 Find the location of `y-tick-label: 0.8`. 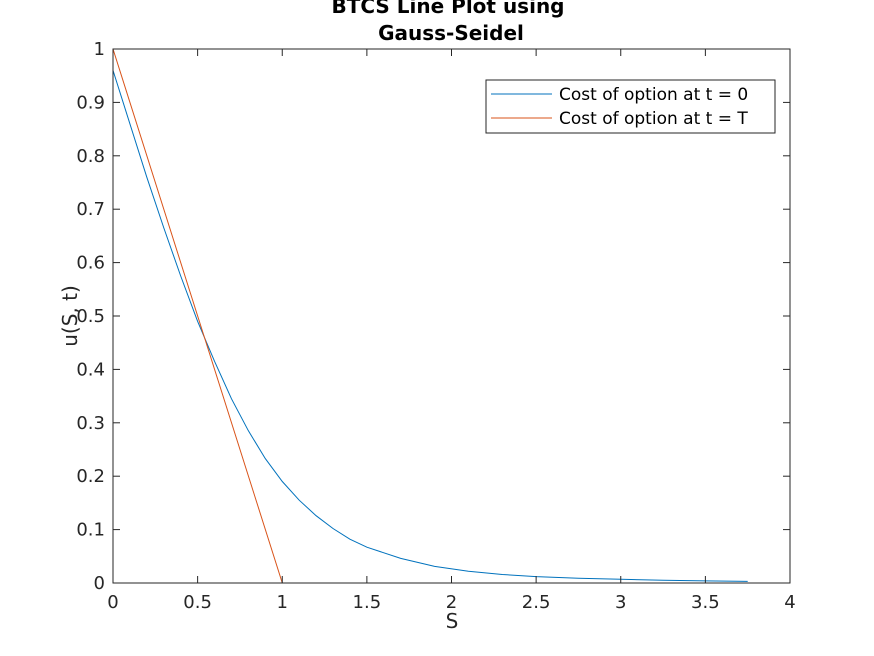

y-tick-label: 0.8 is located at coordinates (90, 156).